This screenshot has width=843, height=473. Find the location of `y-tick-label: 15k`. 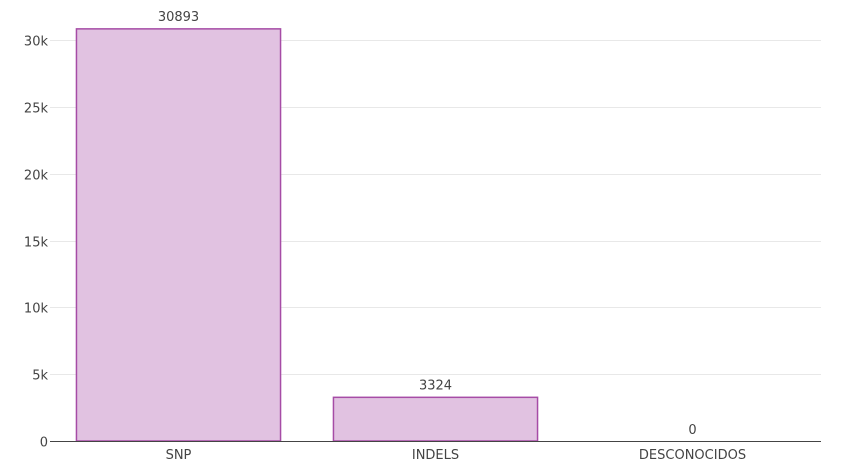

y-tick-label: 15k is located at coordinates (36, 243).